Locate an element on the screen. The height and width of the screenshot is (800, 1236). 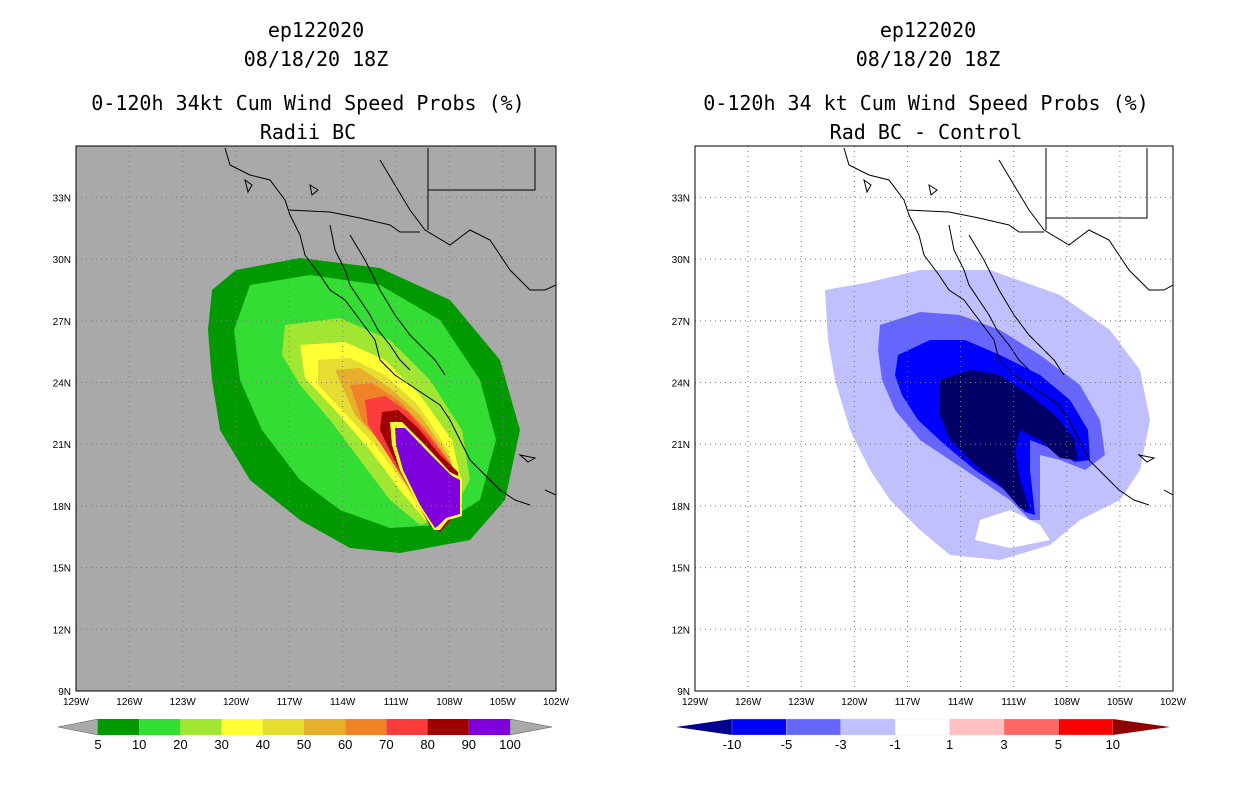
colorbar-label: 50 is located at coordinates (304, 744).